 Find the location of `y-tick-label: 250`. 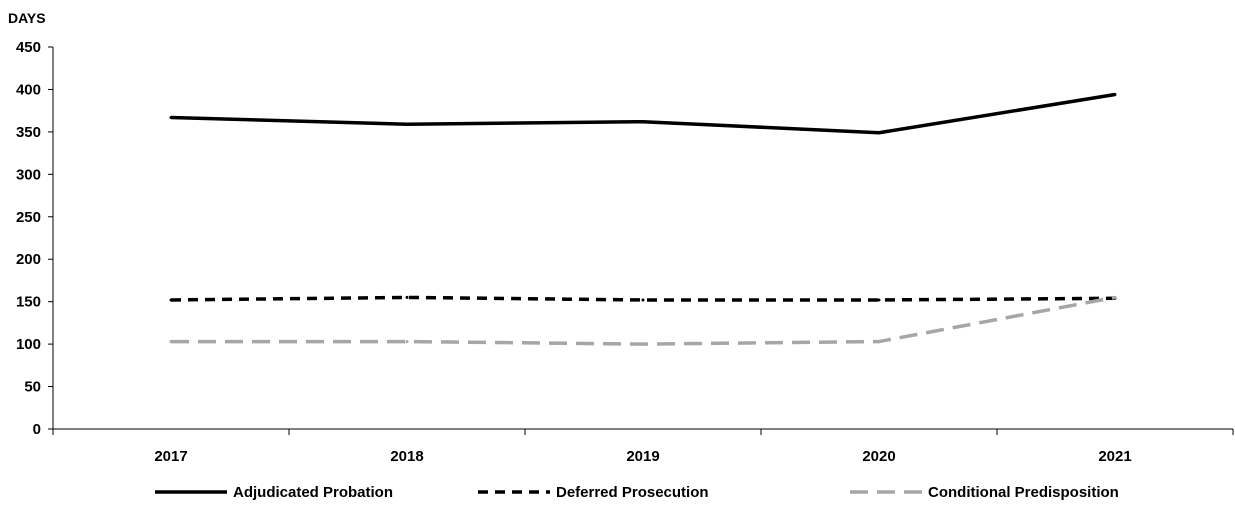

y-tick-label: 250 is located at coordinates (28, 217).